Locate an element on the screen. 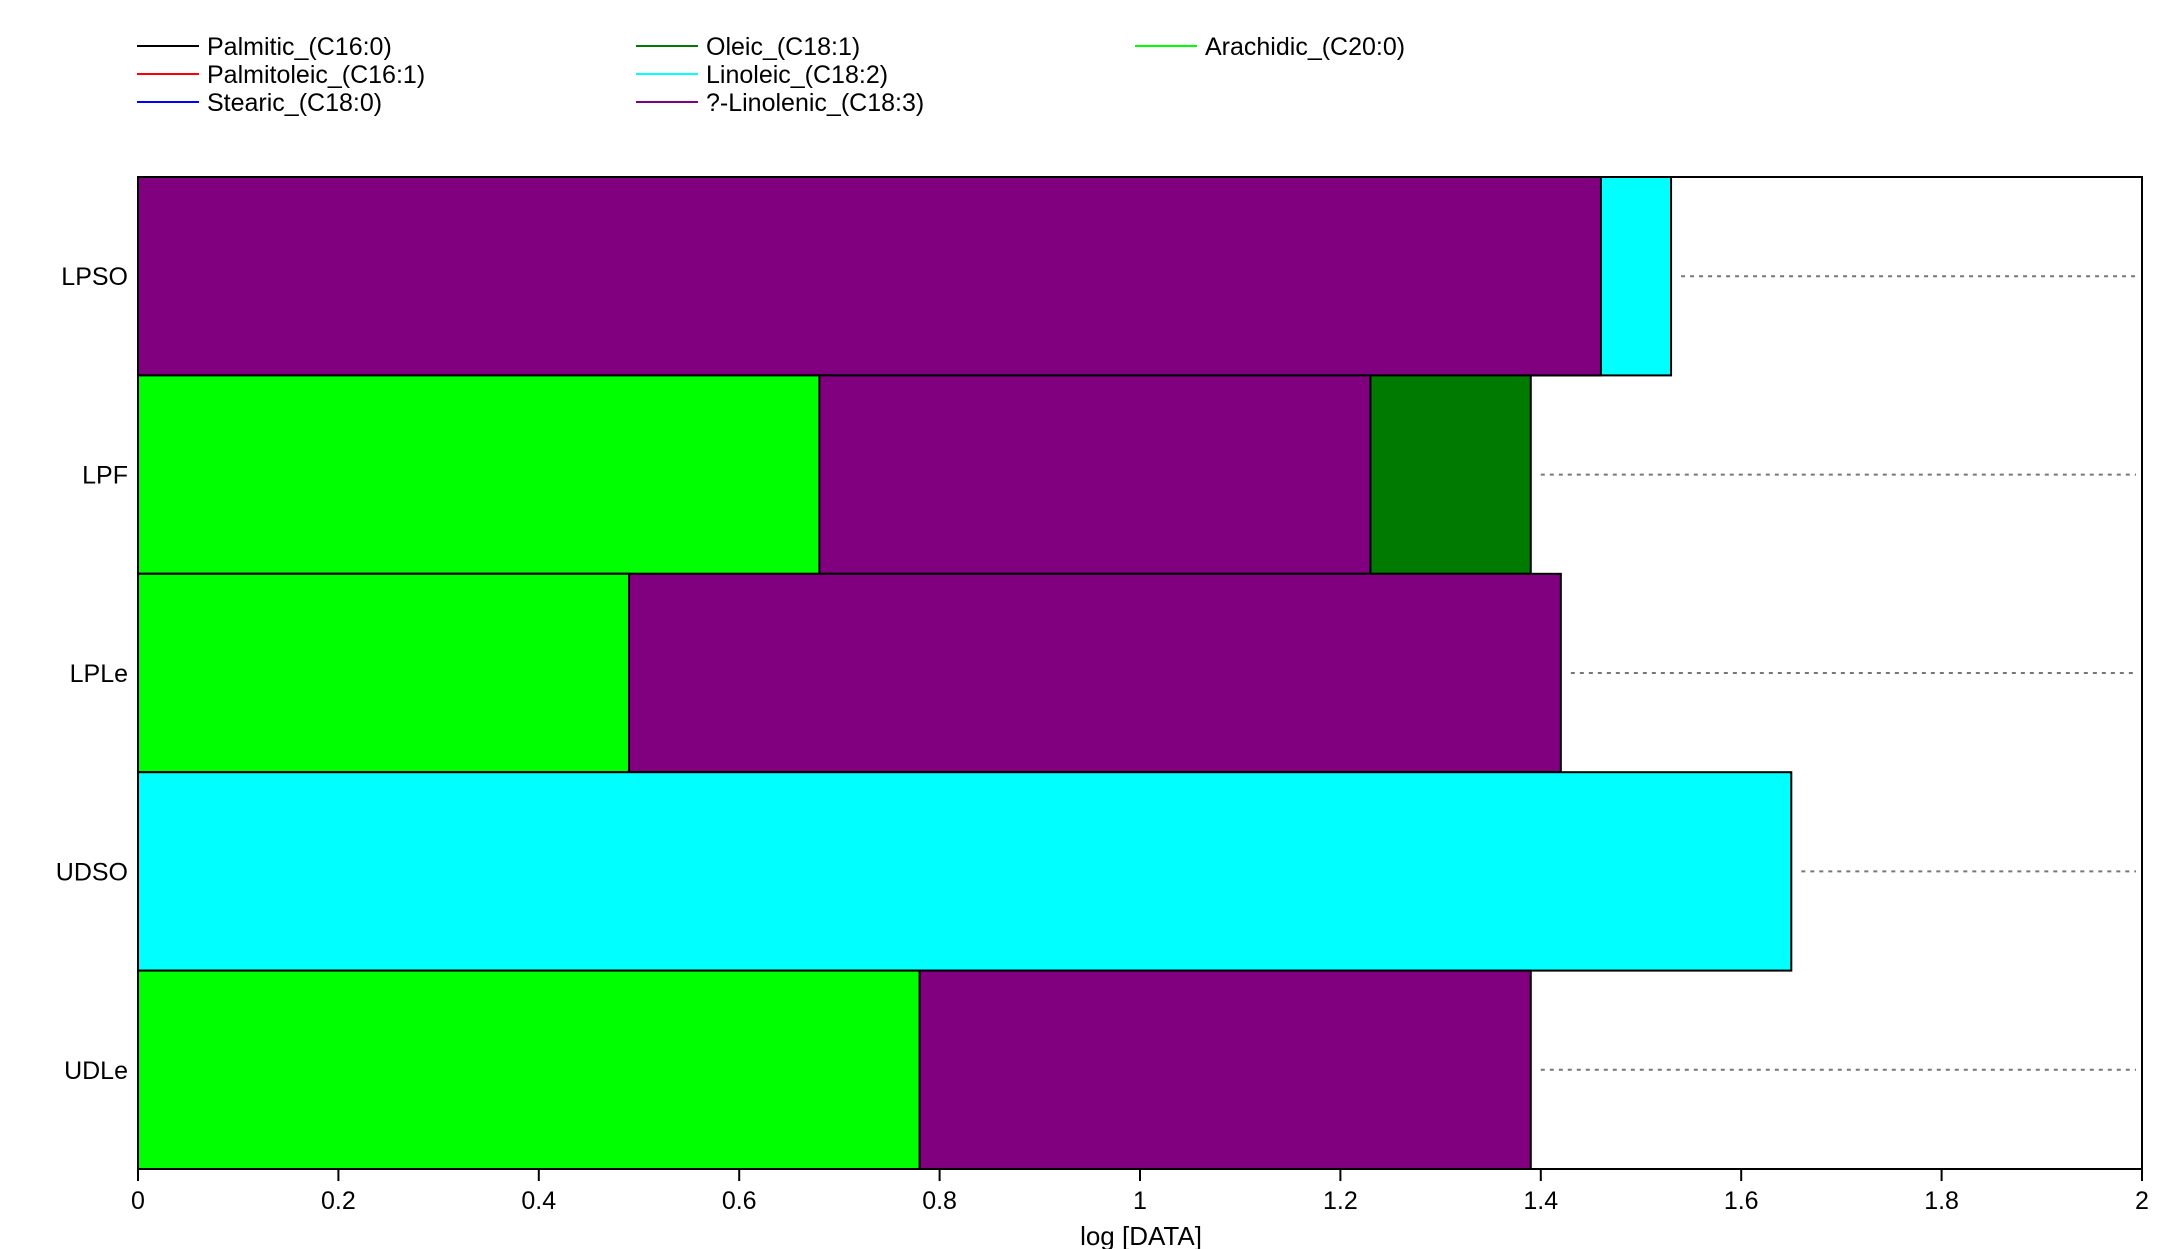  y-tick-label: LPSO is located at coordinates (94, 277).